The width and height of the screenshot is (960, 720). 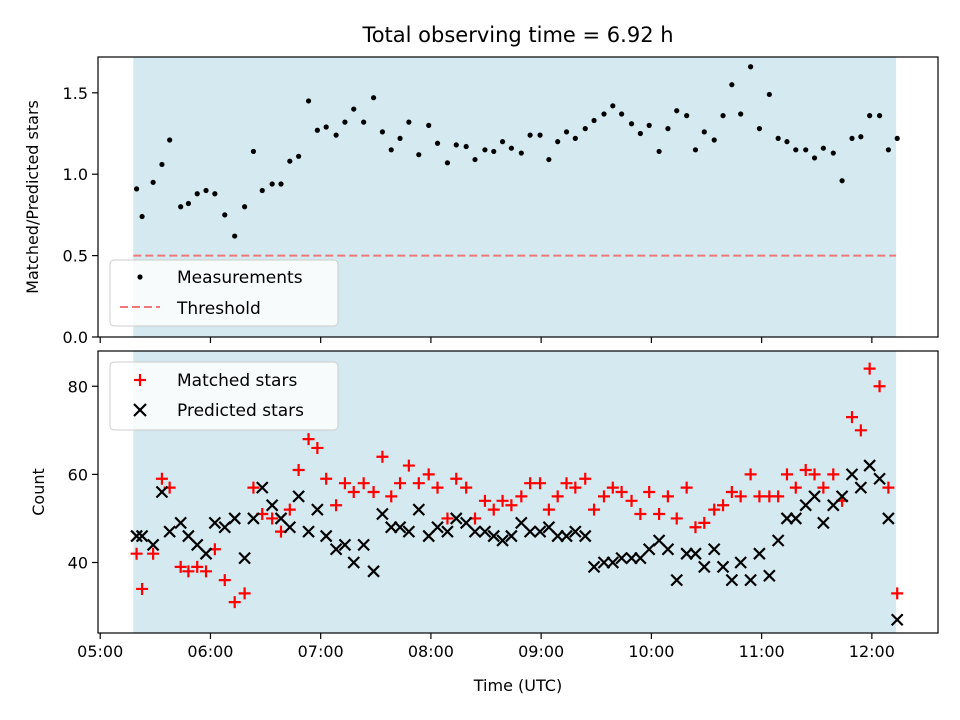 What do you see at coordinates (38, 492) in the screenshot?
I see `bottom-y-axis-label: Count` at bounding box center [38, 492].